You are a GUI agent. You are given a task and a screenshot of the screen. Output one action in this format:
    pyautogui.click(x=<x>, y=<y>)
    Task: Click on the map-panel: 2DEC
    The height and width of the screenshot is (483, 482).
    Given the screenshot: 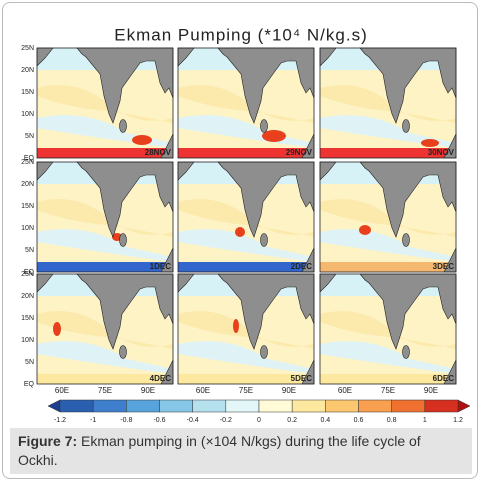 What is the action you would take?
    pyautogui.click(x=246, y=217)
    